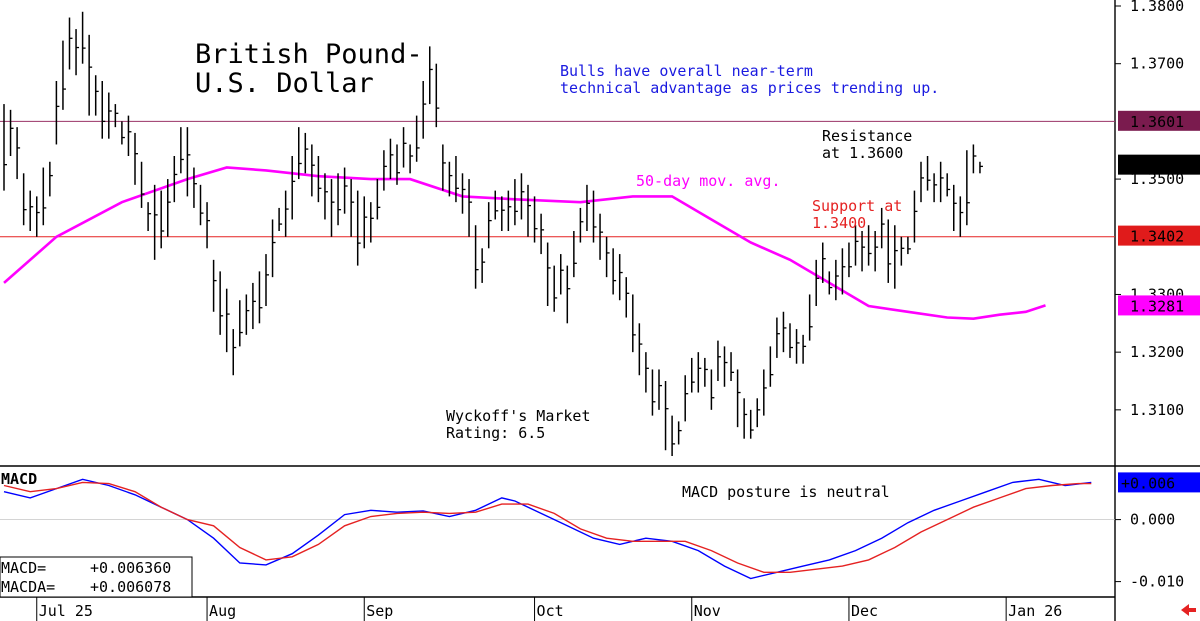  I want to click on support-annotation-line-2: 1.3400, so click(839, 223).